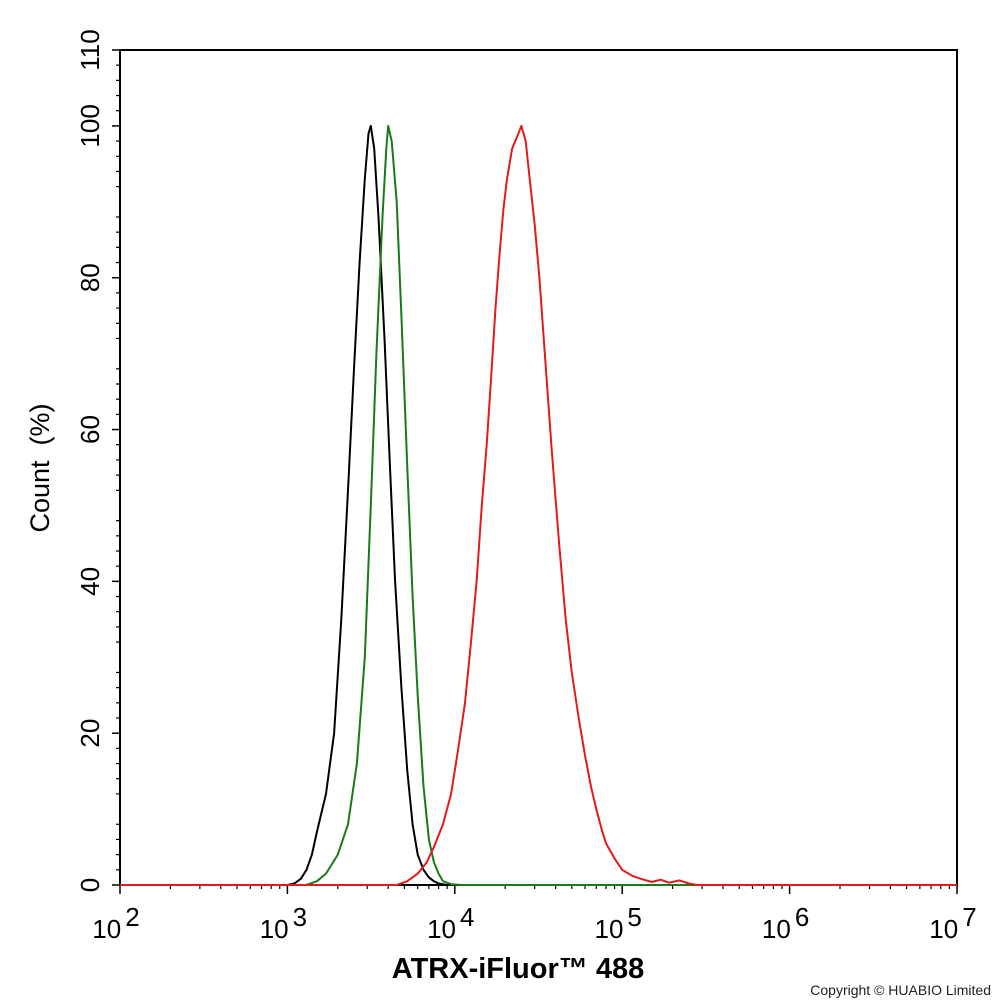  I want to click on y-tick-label: 20, so click(90, 733).